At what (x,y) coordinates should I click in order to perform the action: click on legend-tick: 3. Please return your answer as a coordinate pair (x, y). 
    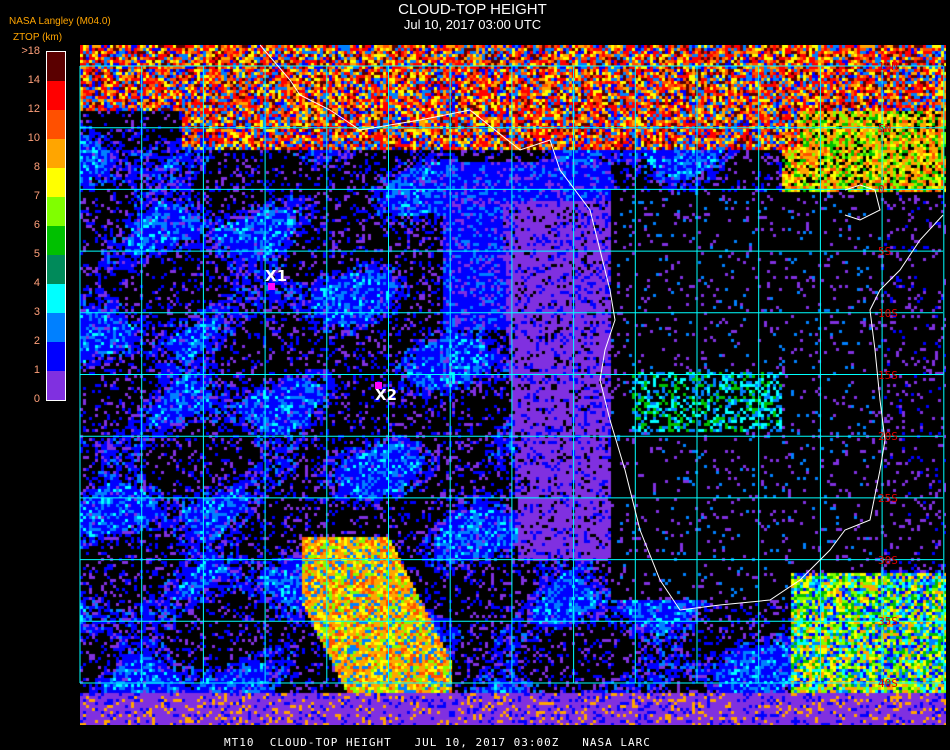
    Looking at the image, I should click on (36, 312).